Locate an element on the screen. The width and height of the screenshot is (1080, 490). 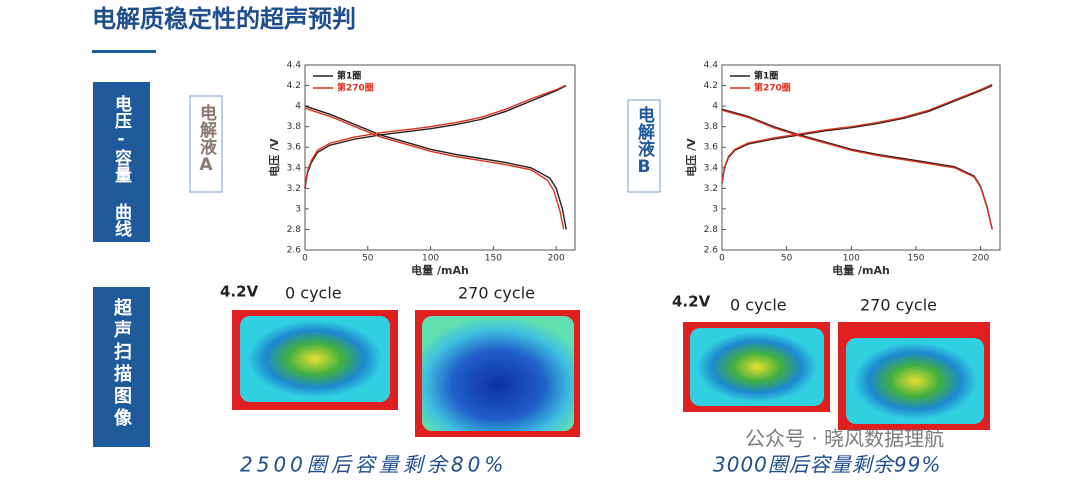
title: 电解质稳定性的超声预判 is located at coordinates (224, 19).